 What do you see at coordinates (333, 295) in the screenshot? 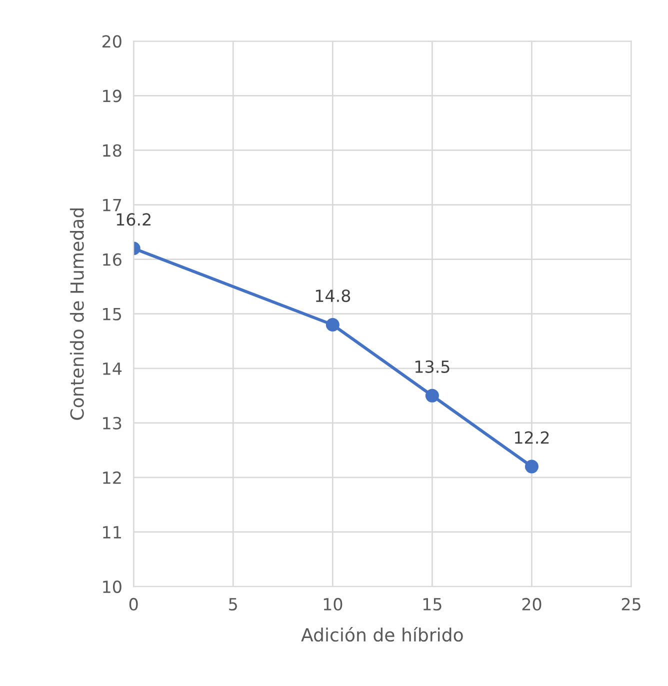
I see `data-label: 14.8` at bounding box center [333, 295].